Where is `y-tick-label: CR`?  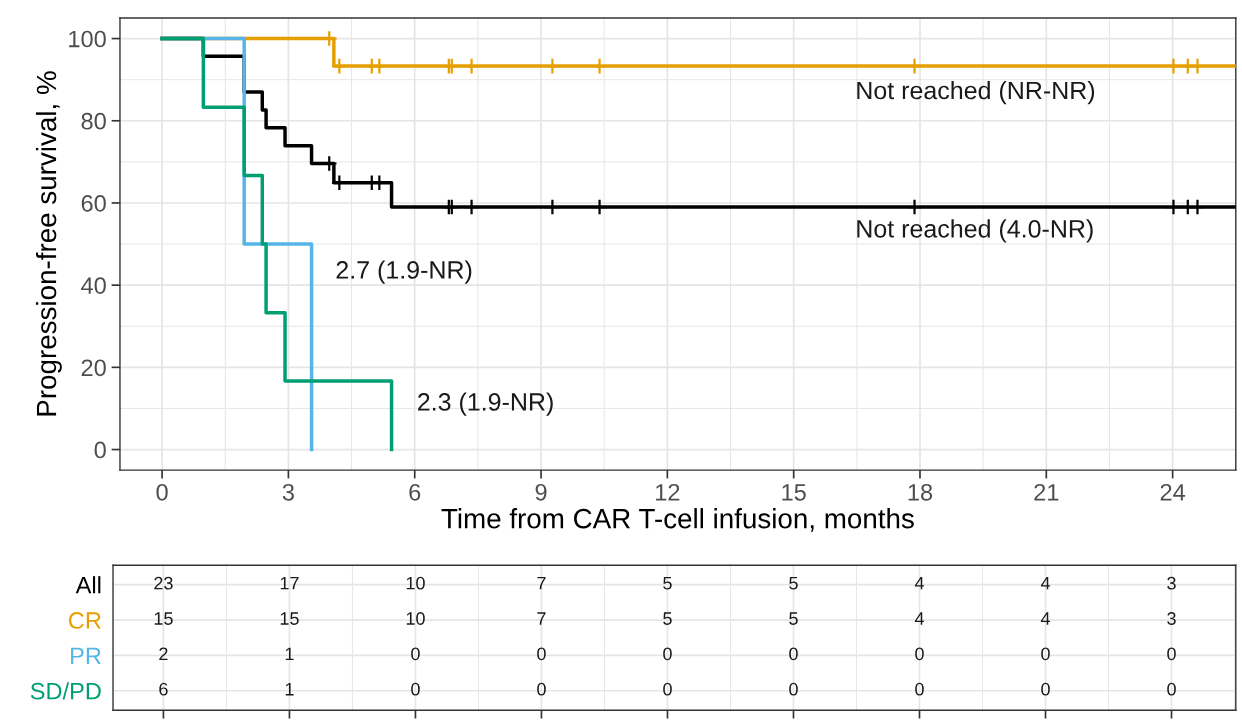 y-tick-label: CR is located at coordinates (85, 620).